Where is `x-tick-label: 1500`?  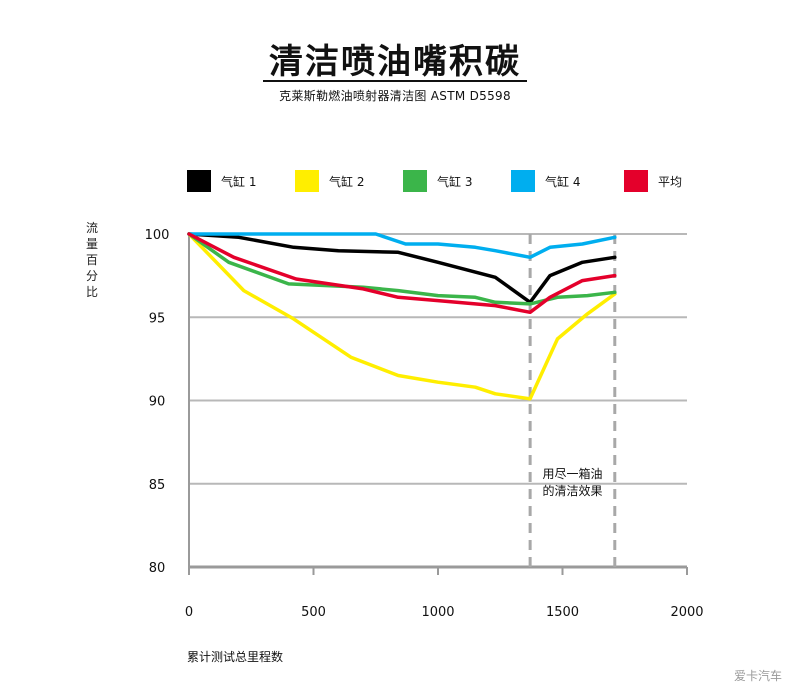
x-tick-label: 1500 is located at coordinates (562, 612).